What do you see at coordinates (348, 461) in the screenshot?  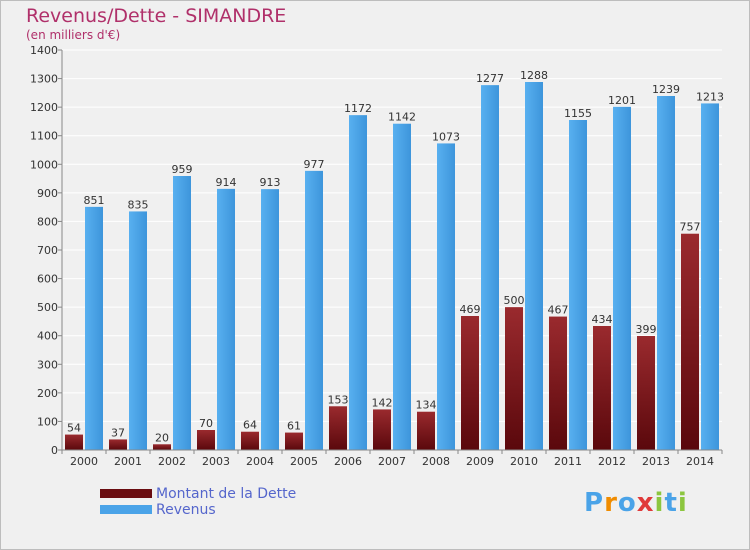 I see `x-tick-label: 2006` at bounding box center [348, 461].